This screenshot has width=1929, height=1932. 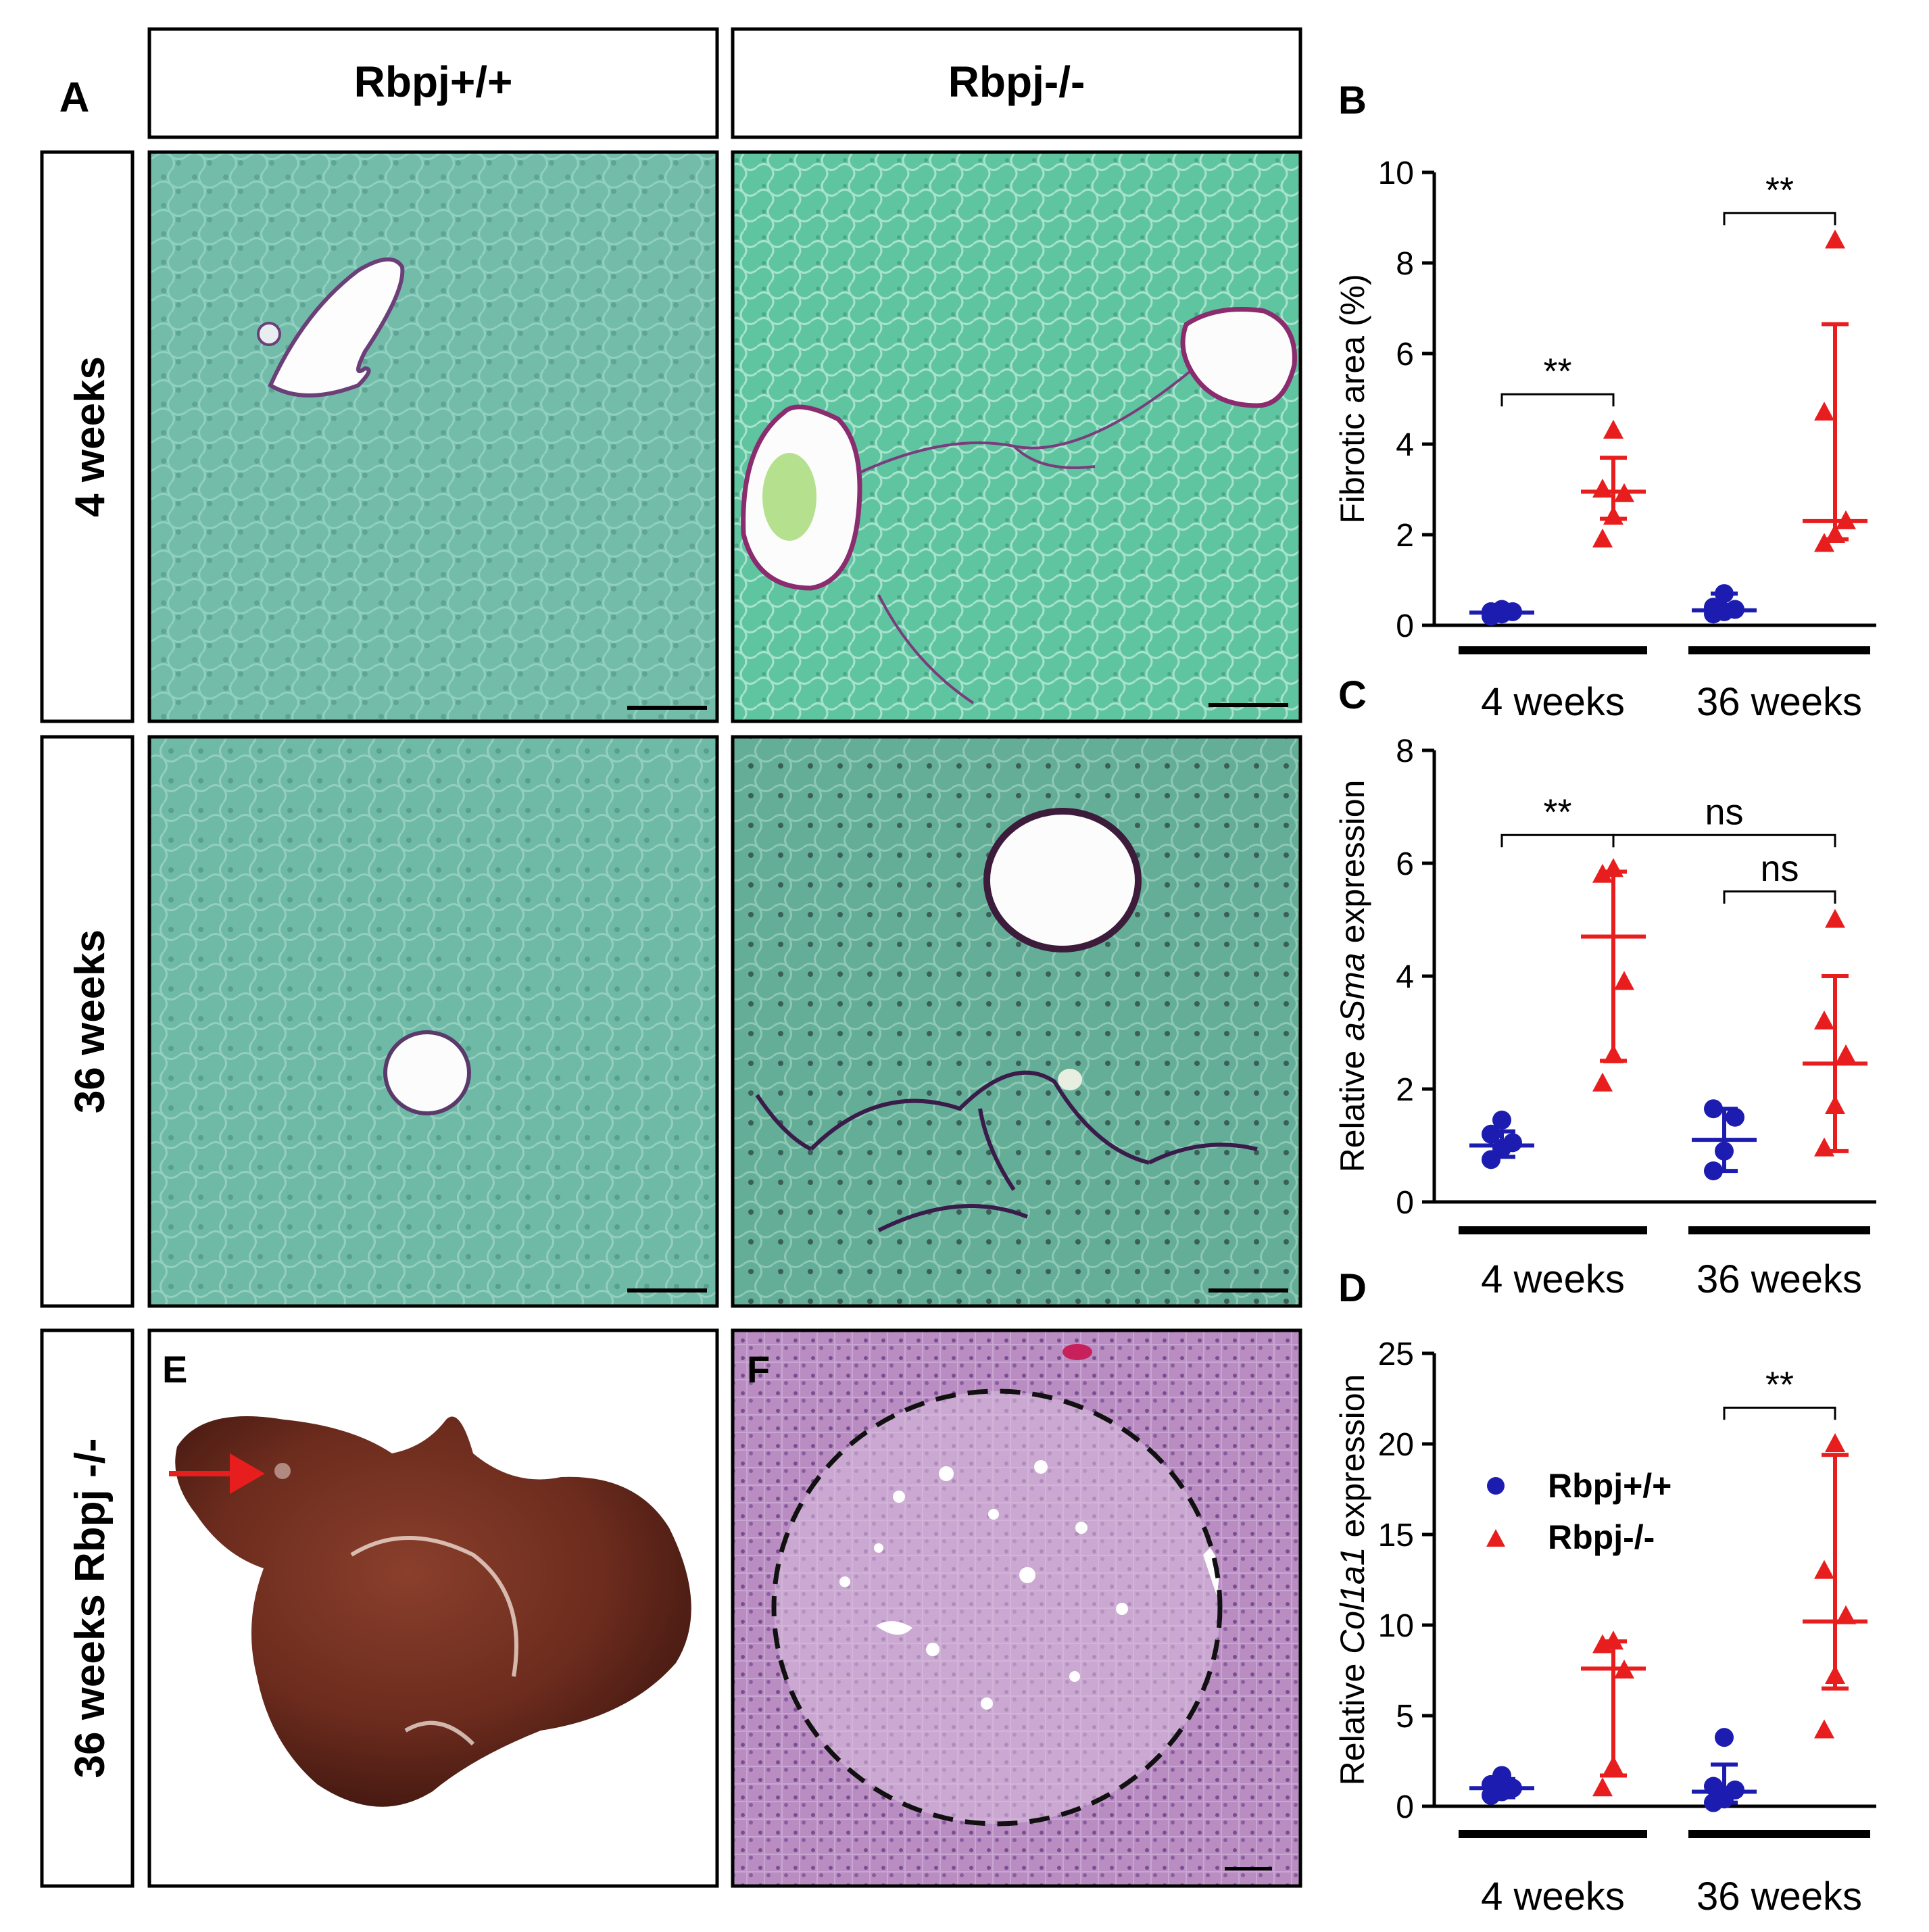 I want to click on micrograph-4w-ko, so click(x=1017, y=437).